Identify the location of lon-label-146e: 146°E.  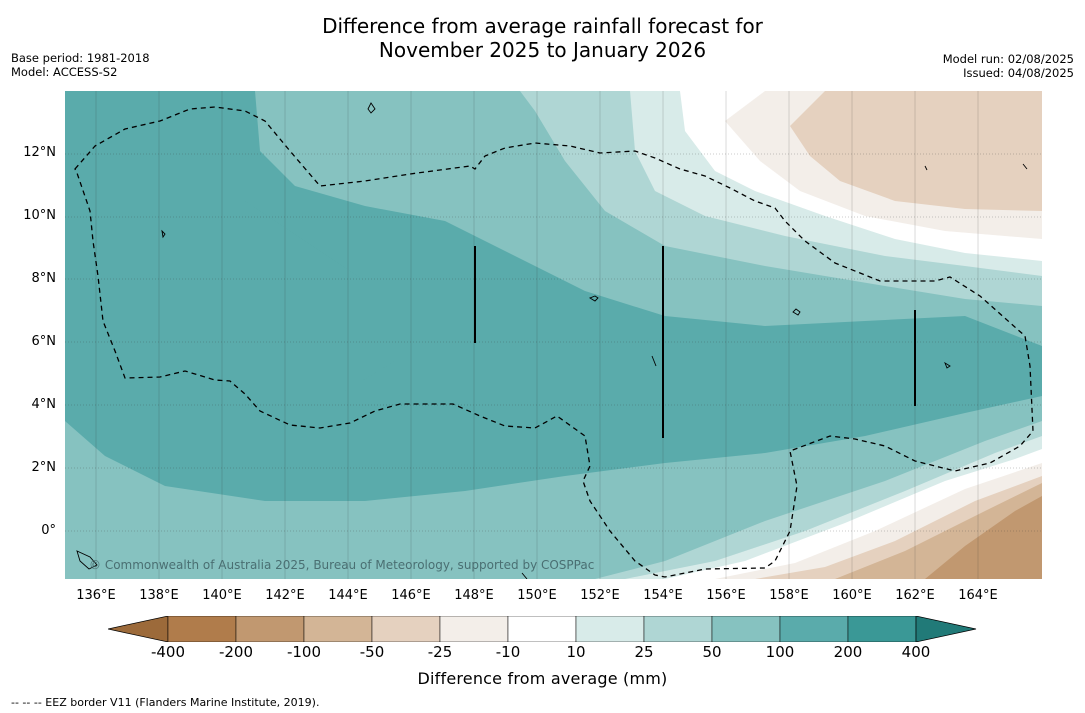
(411, 595).